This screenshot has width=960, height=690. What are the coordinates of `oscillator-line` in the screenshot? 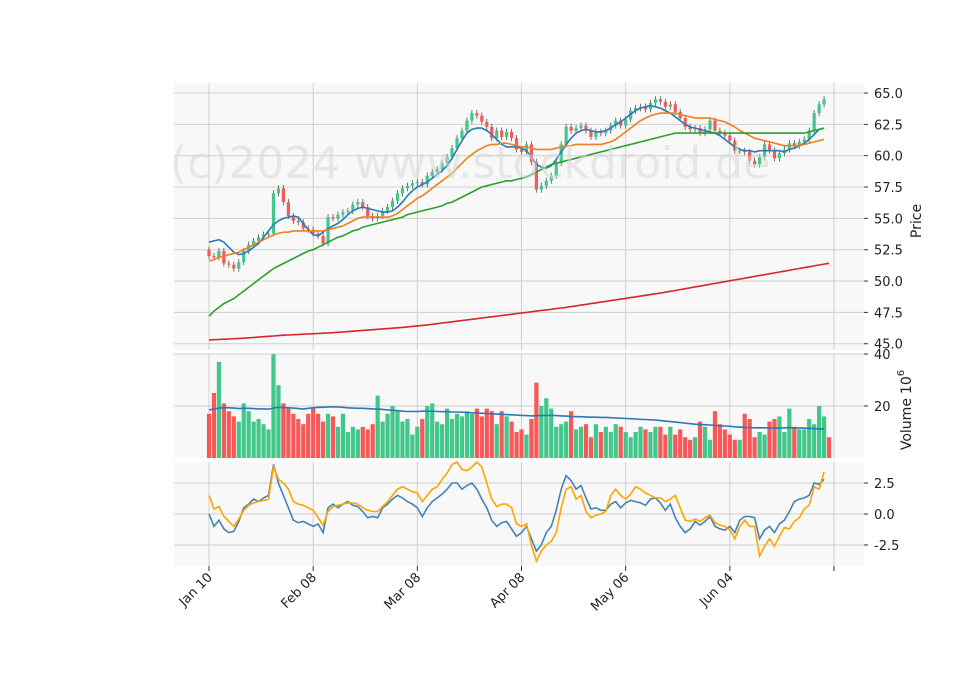 It's located at (516, 508).